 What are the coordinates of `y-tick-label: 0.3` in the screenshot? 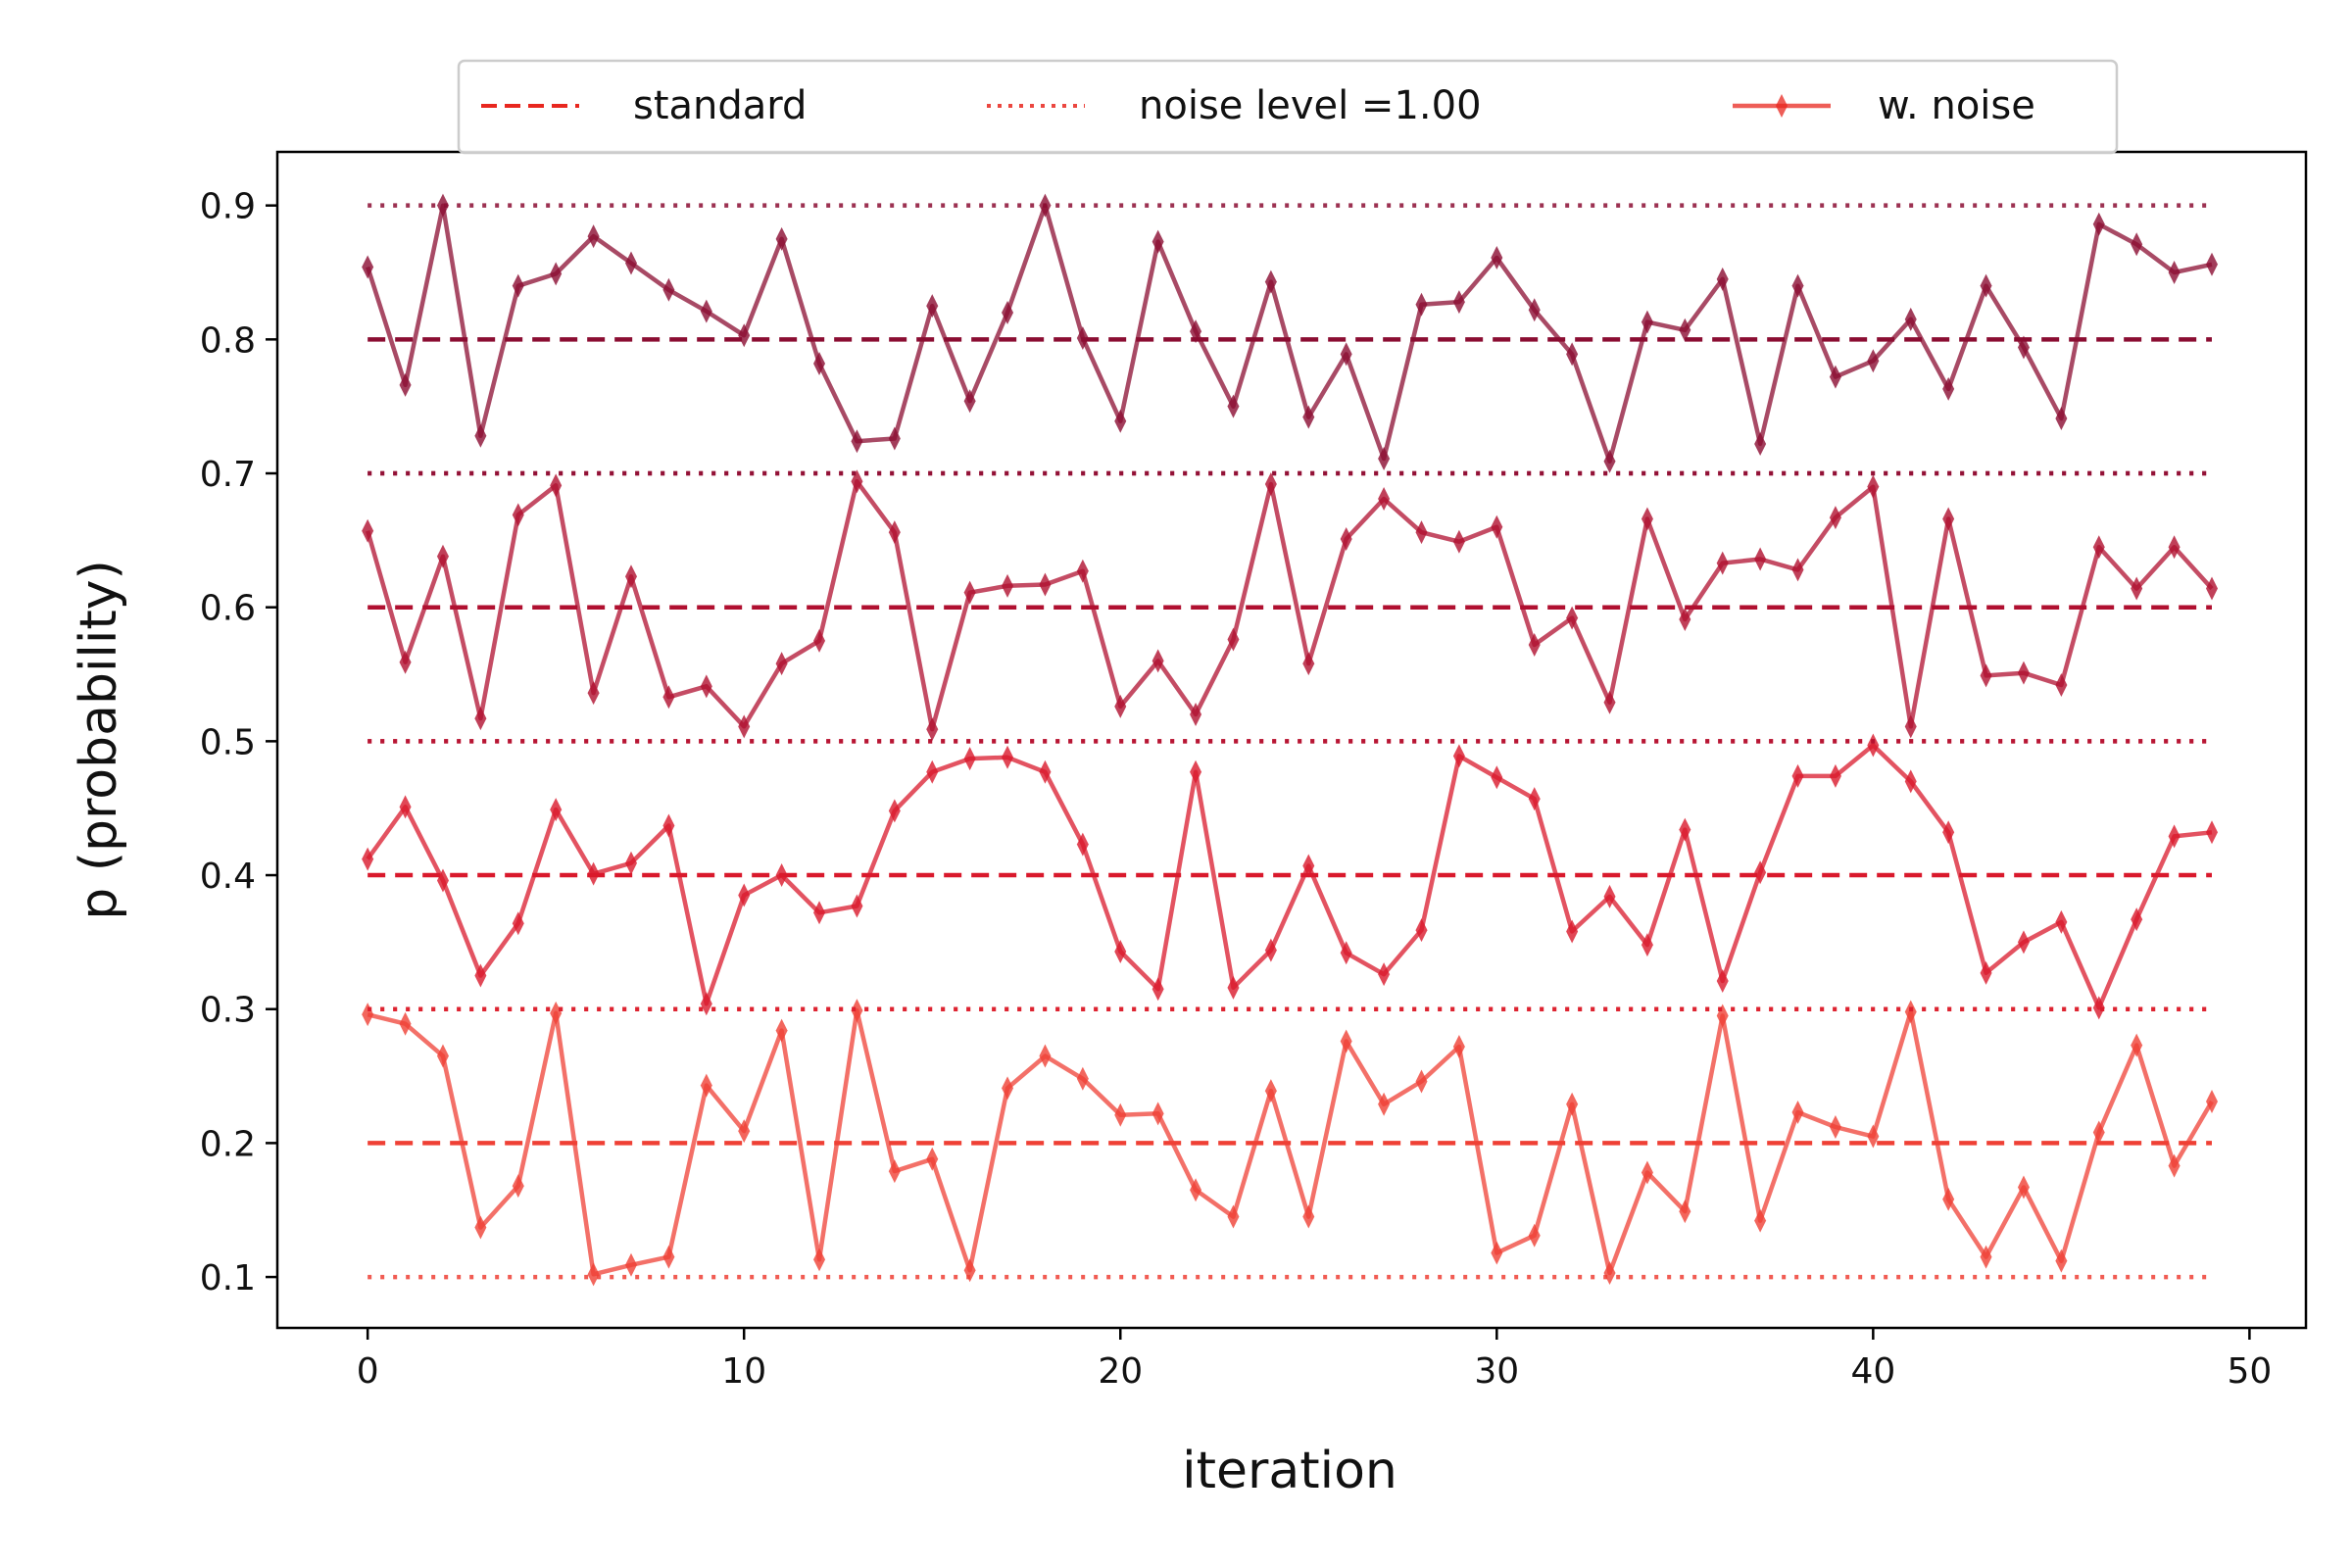 It's located at (228, 1011).